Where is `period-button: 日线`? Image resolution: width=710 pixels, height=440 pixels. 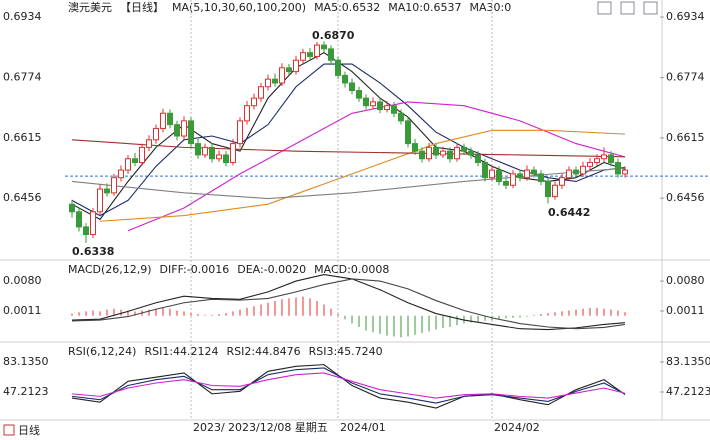 period-button: 日线 is located at coordinates (29, 430).